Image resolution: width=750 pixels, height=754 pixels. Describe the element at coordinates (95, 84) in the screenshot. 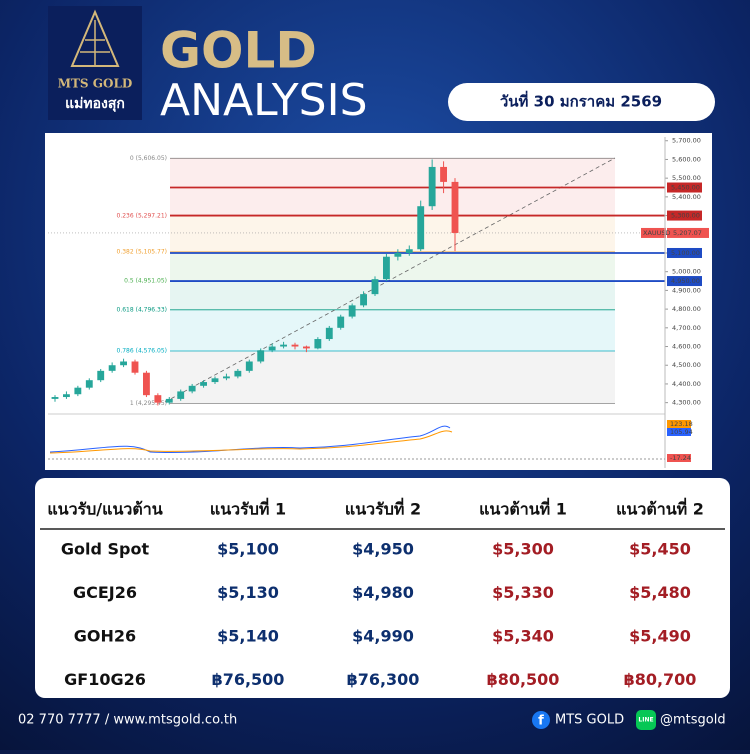

I see `logo-brand: MTS GOLD` at that location.